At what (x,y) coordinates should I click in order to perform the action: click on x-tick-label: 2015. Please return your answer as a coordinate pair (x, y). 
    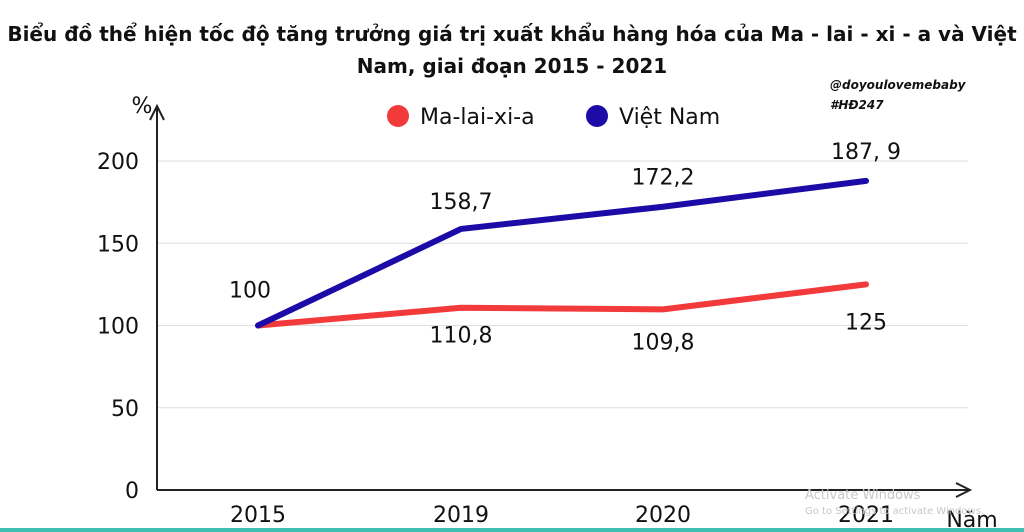
    Looking at the image, I should click on (258, 515).